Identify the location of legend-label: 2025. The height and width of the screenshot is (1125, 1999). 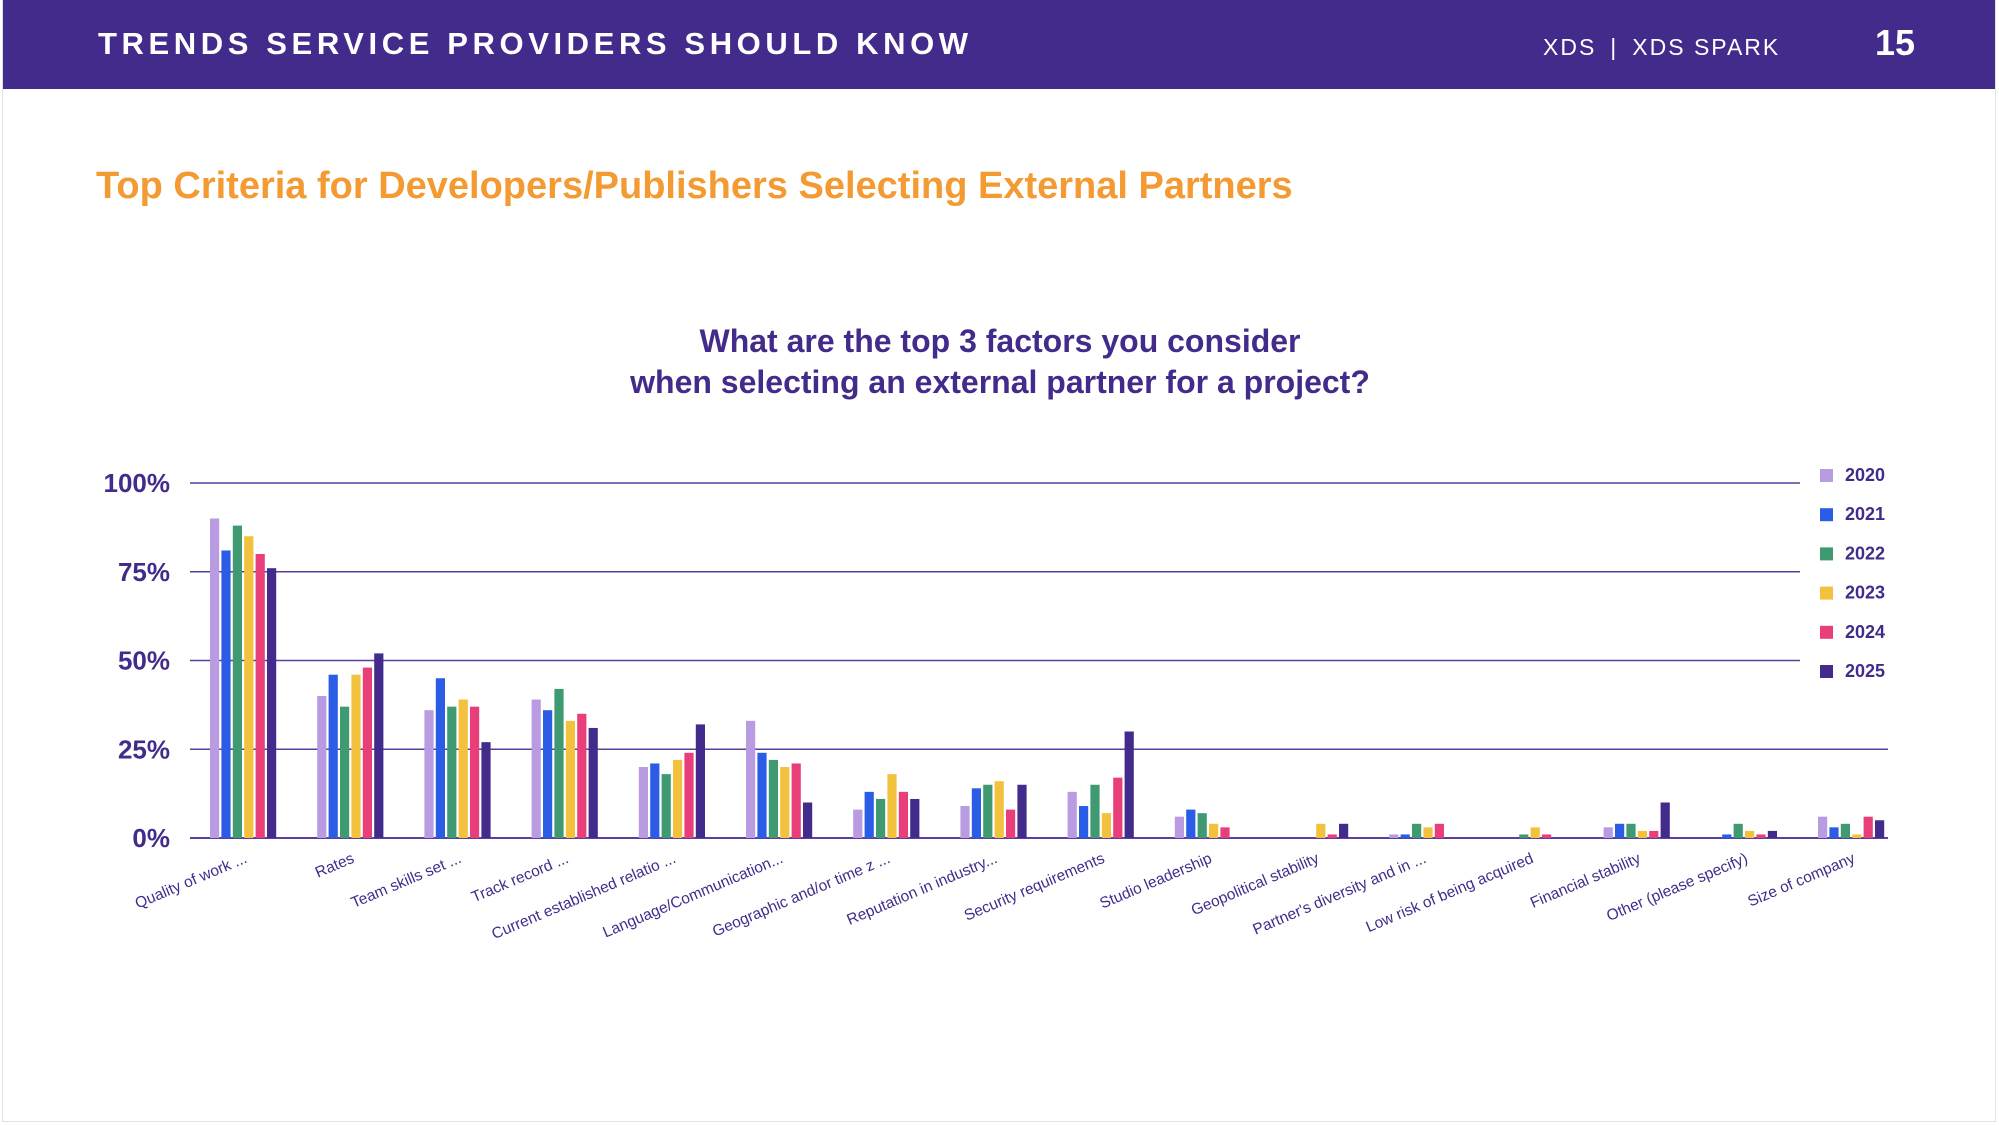
(1865, 671).